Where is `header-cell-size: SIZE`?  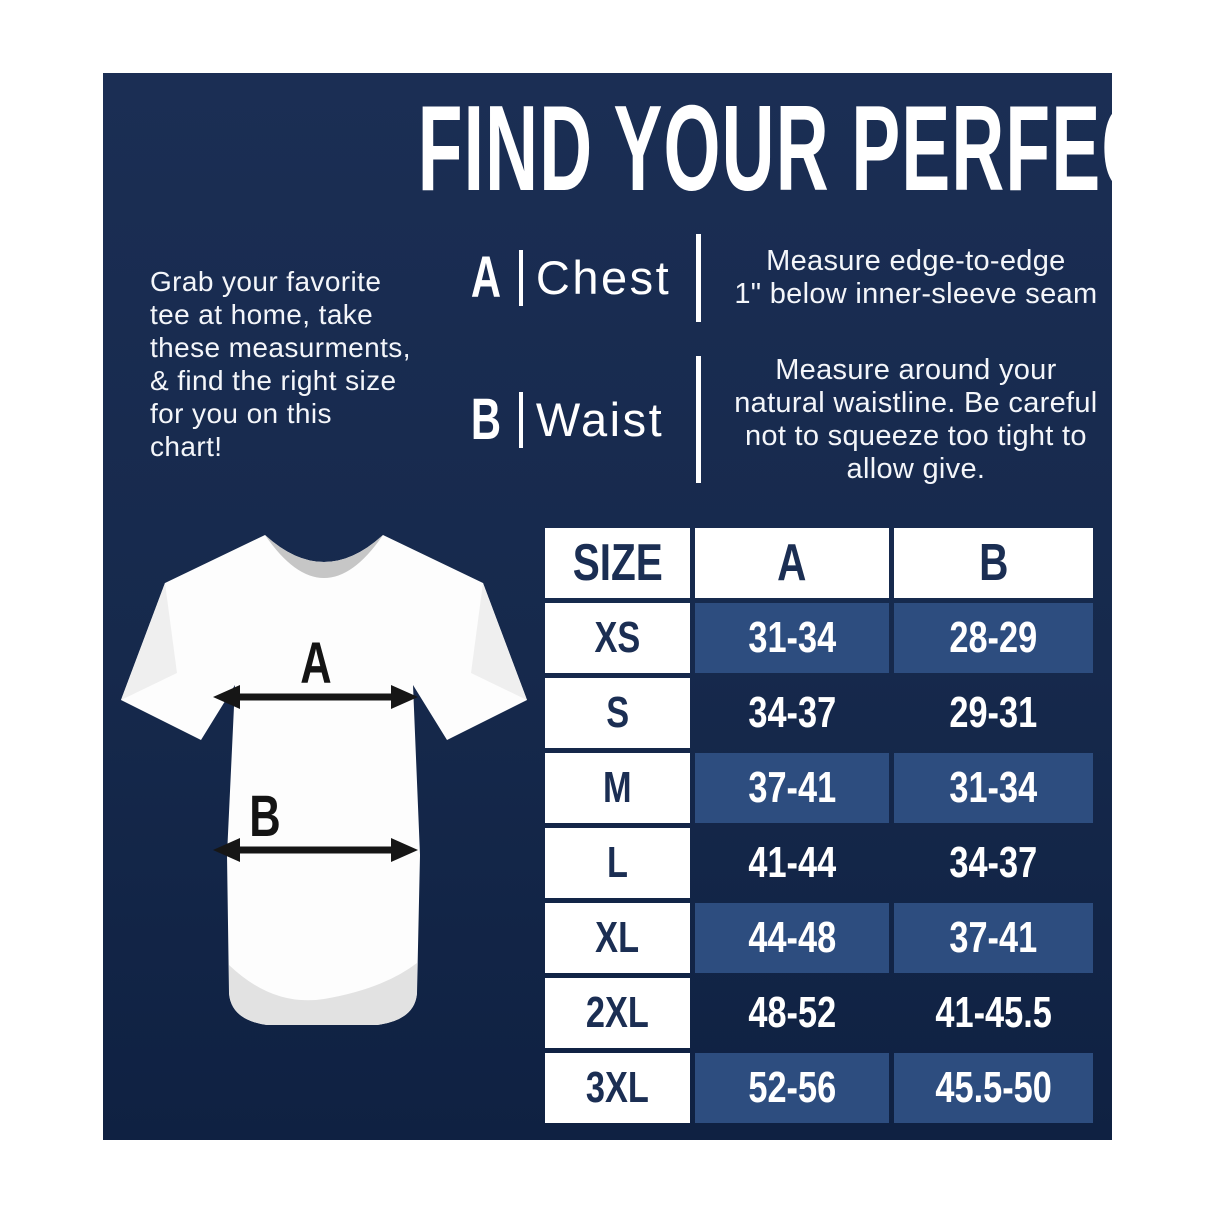
header-cell-size: SIZE is located at coordinates (617, 563).